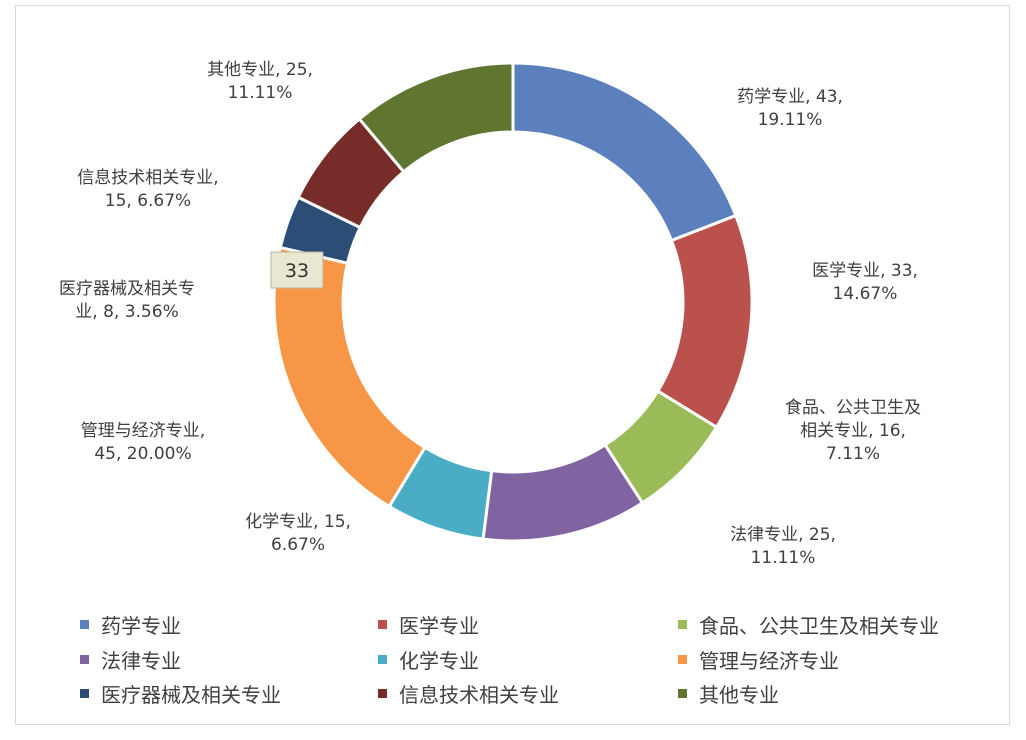 This screenshot has height=740, width=1026. What do you see at coordinates (260, 81) in the screenshot?
I see `data-label: 其他专业, 25, 11.11%` at bounding box center [260, 81].